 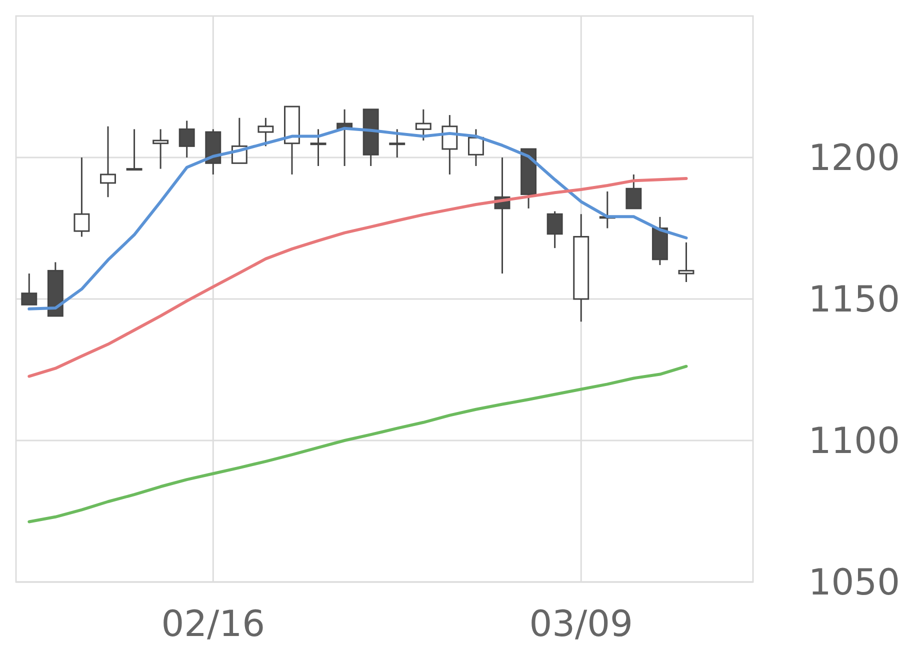 What do you see at coordinates (854, 441) in the screenshot?
I see `y-tick-label: 1100` at bounding box center [854, 441].